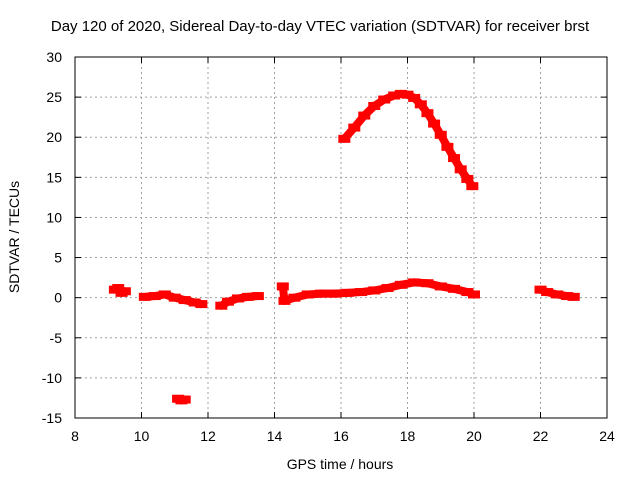 The height and width of the screenshot is (480, 640). What do you see at coordinates (54, 97) in the screenshot?
I see `y-tick-label: 25` at bounding box center [54, 97].